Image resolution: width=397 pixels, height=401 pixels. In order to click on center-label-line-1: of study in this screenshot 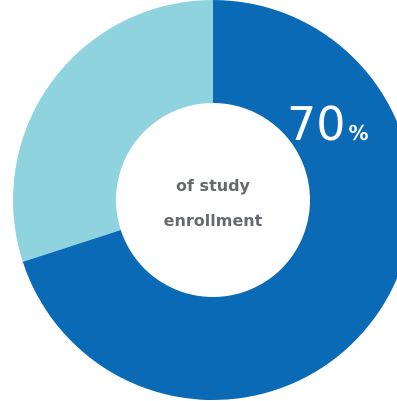, I will do `click(213, 185)`.